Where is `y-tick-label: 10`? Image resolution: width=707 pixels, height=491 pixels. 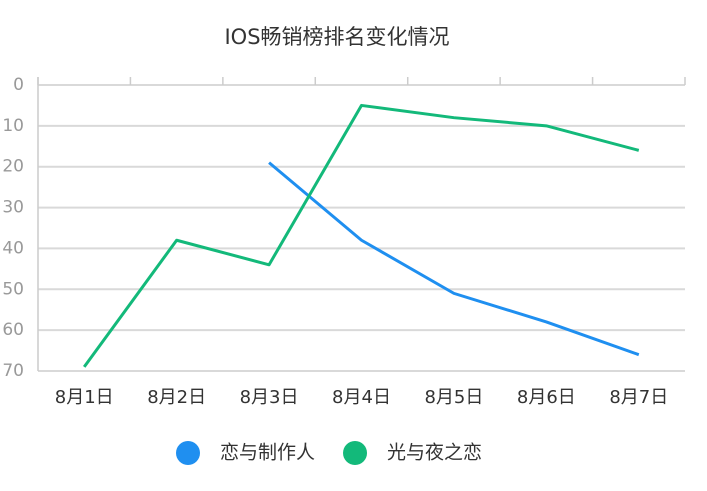
y-tick-label: 10 is located at coordinates (13, 126).